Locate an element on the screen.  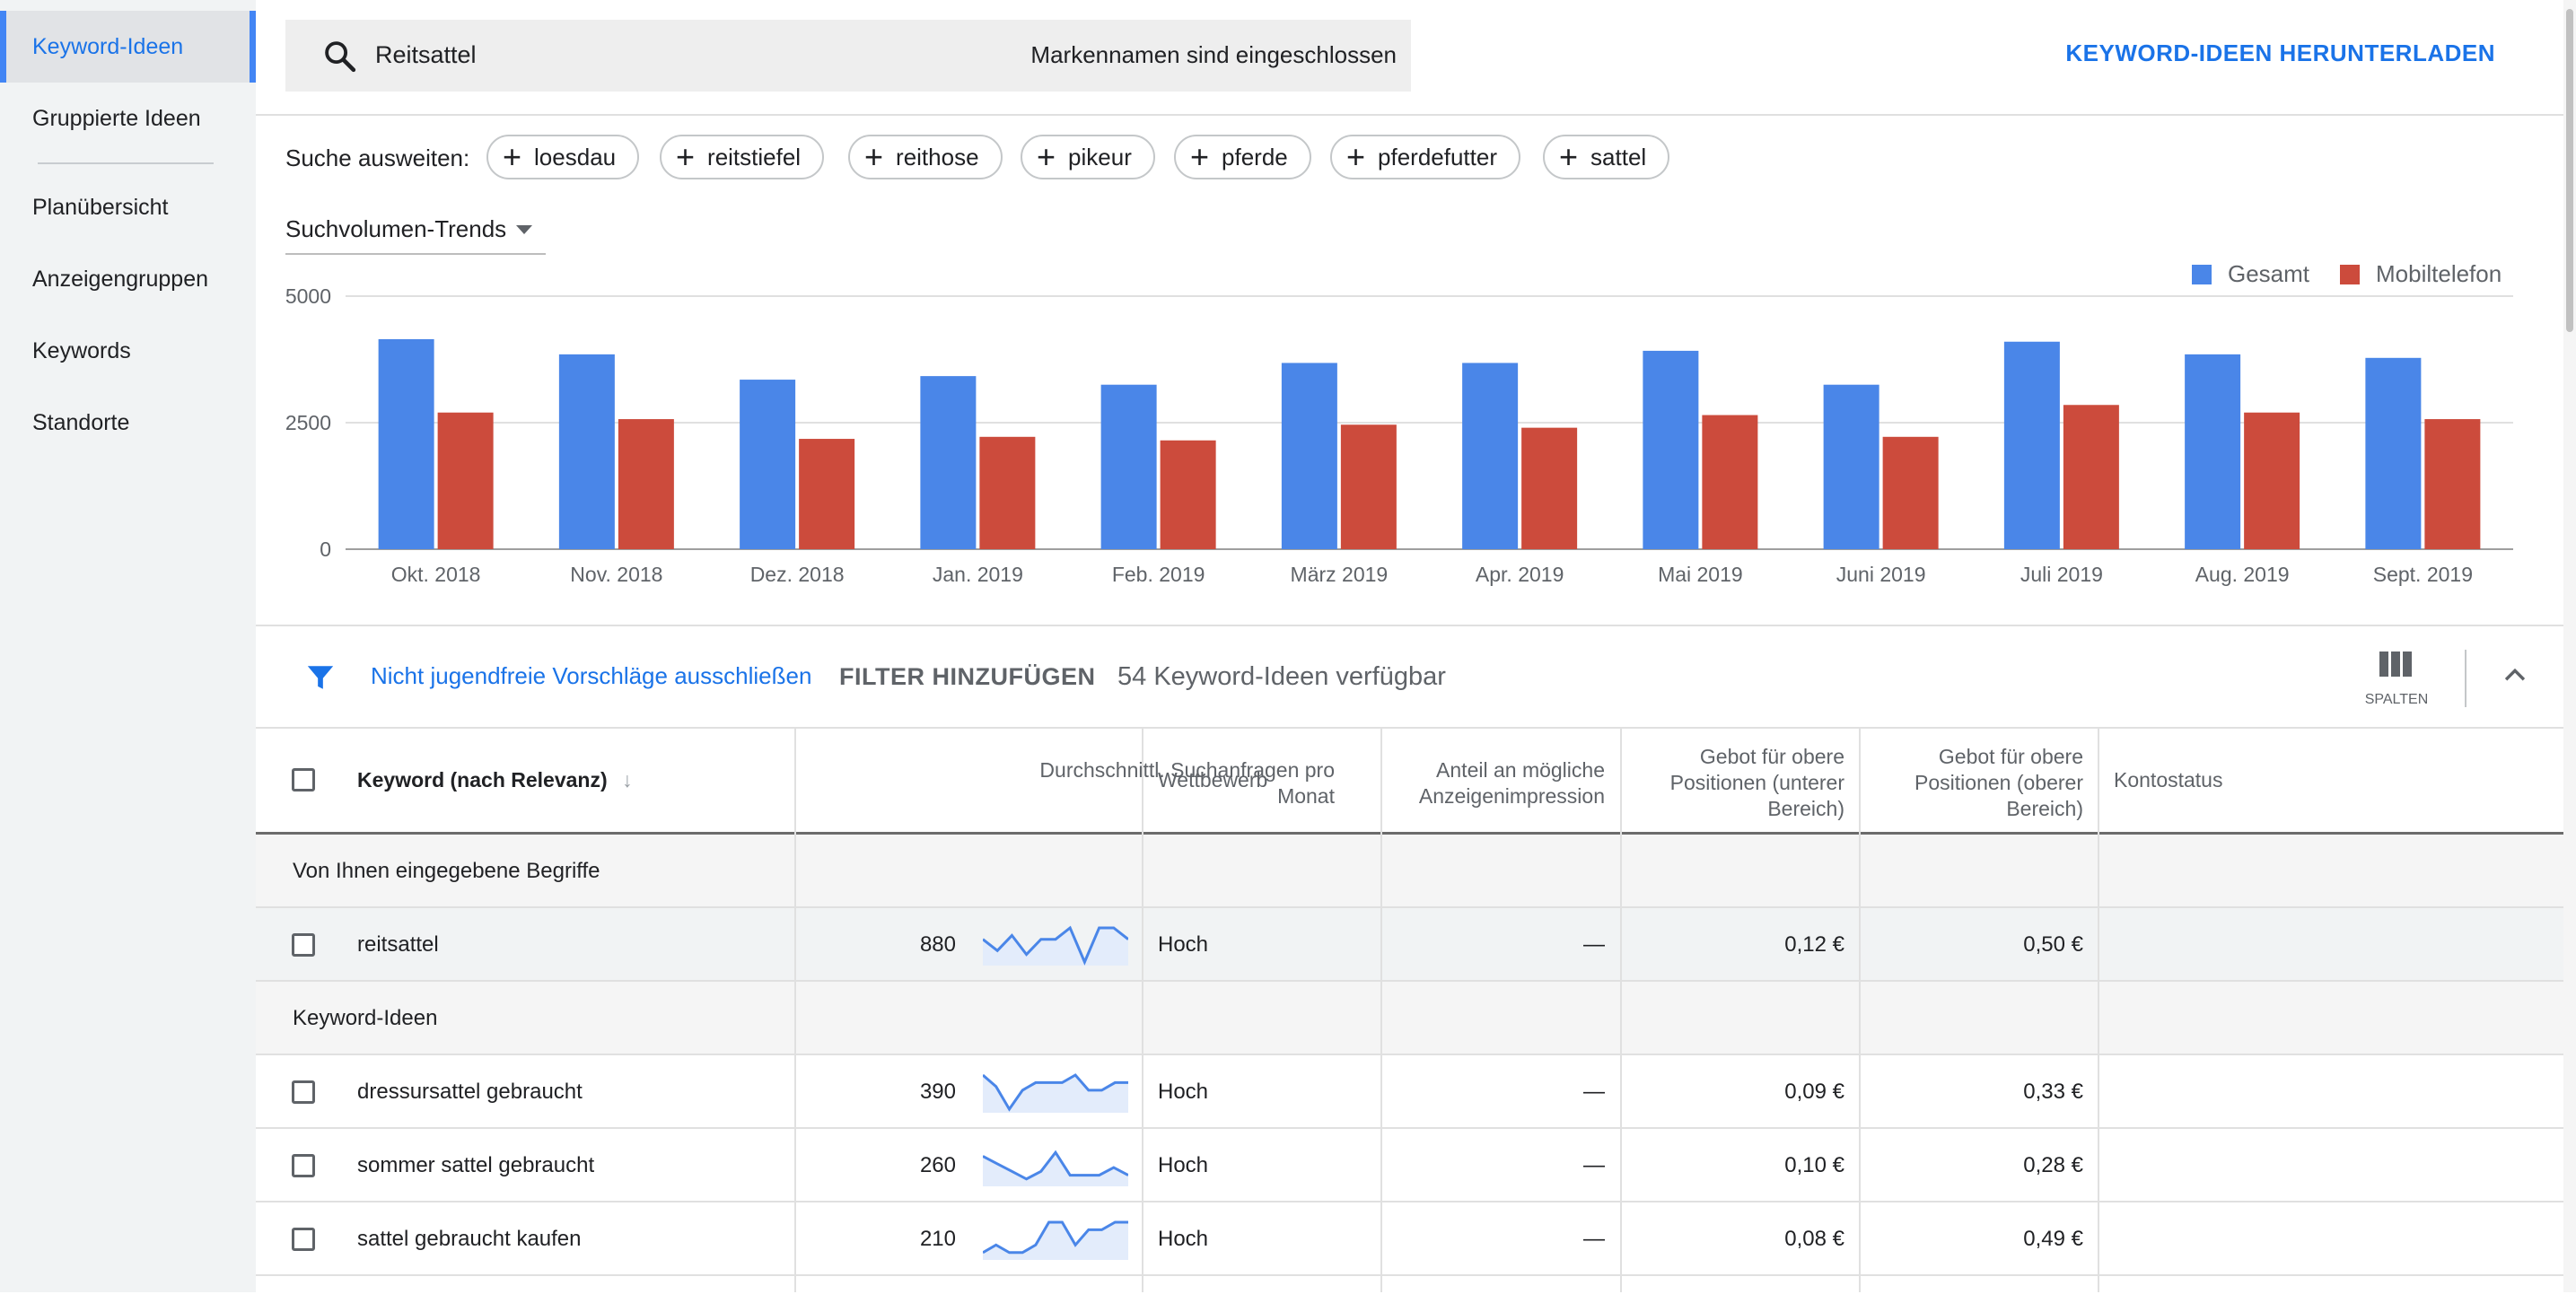
column-header-competition: Wettbewerb is located at coordinates (1212, 780).